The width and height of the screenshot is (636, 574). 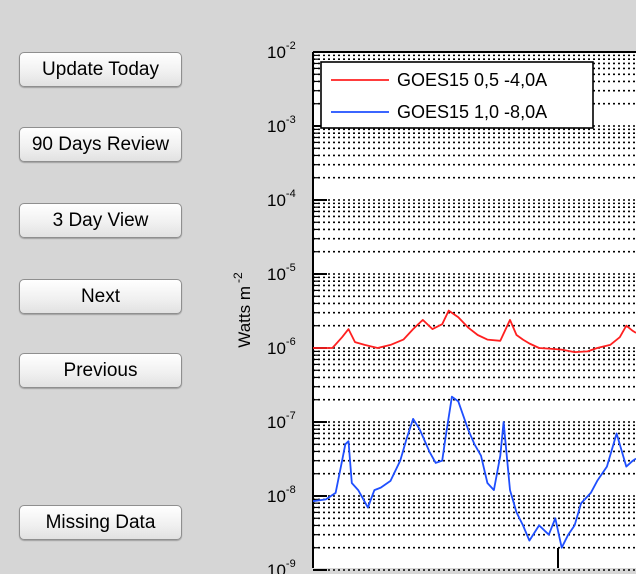 What do you see at coordinates (100, 522) in the screenshot?
I see `missing-data-button: Missing Data` at bounding box center [100, 522].